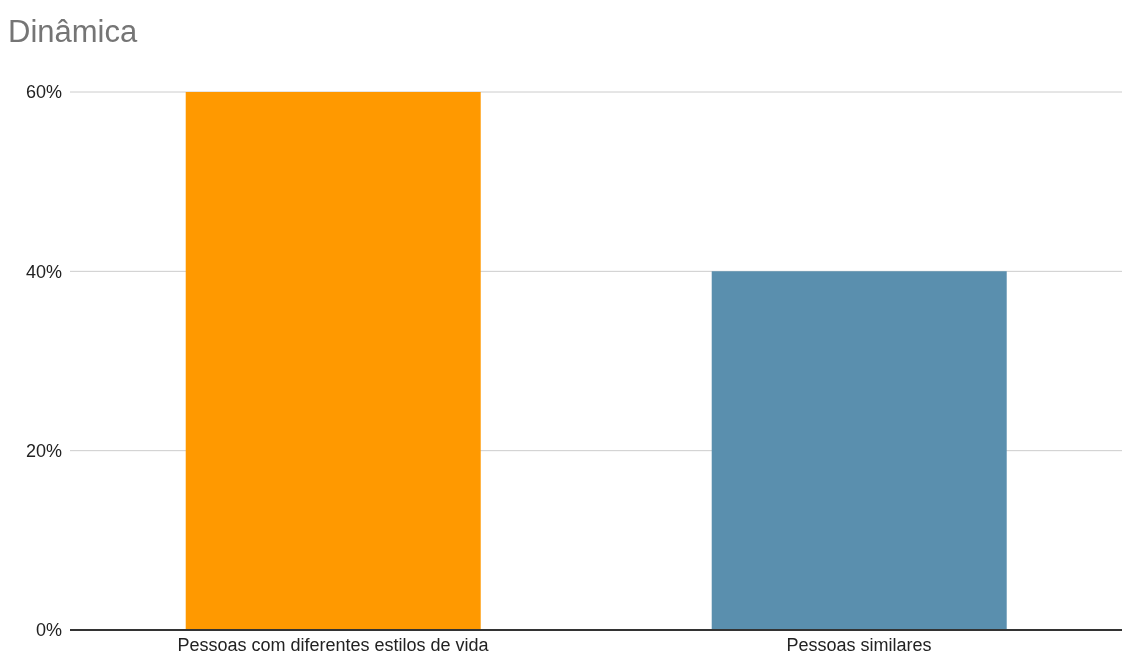  I want to click on x-tick-label: Pessoas similares, so click(859, 644).